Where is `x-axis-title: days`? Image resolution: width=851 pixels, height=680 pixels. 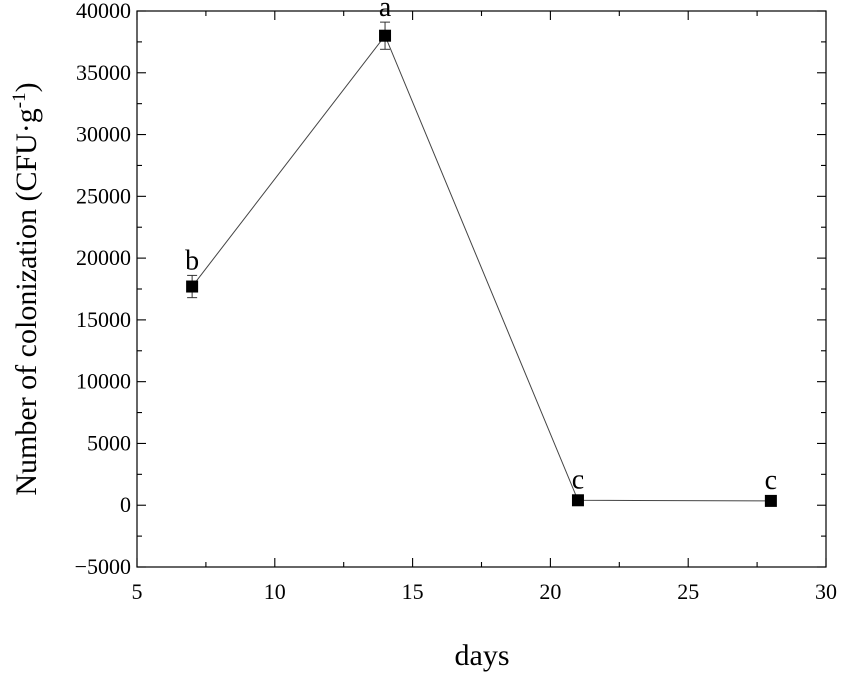
x-axis-title: days is located at coordinates (482, 655).